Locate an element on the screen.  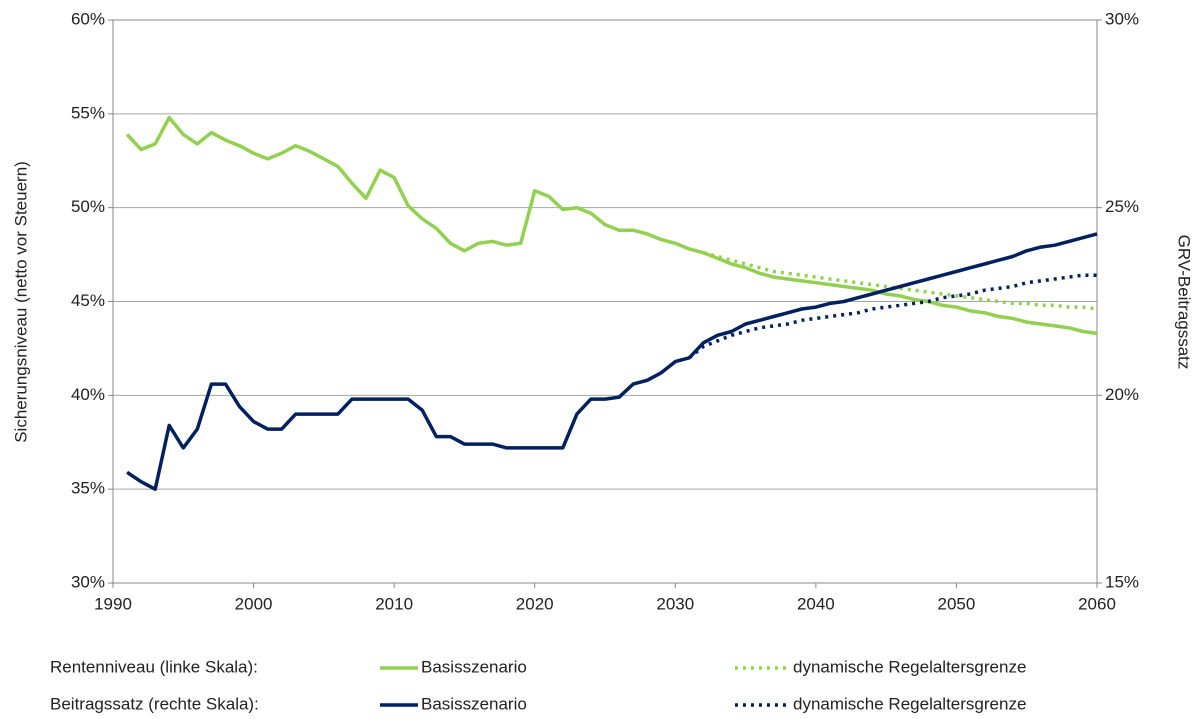
x-tick-label: 2010 is located at coordinates (394, 603).